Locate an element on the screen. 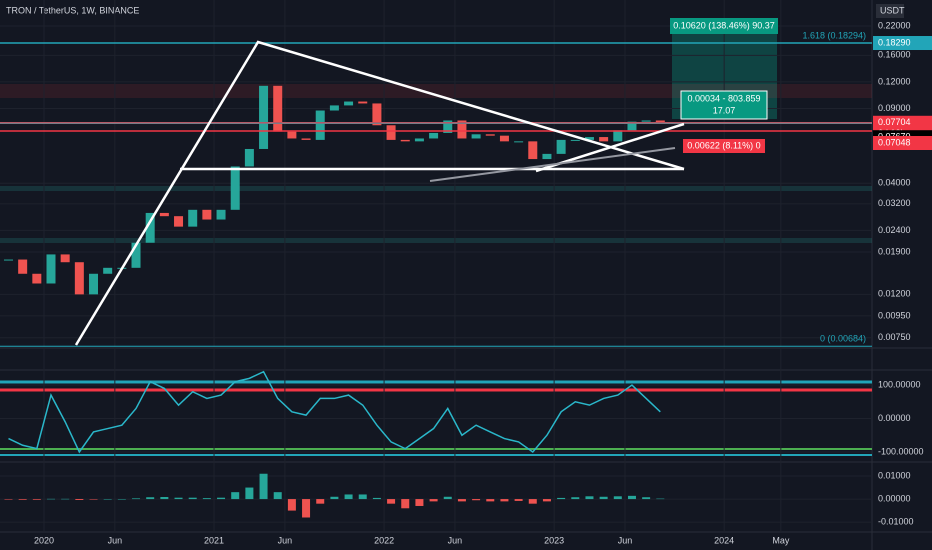 The width and height of the screenshot is (932, 550). currency: USDT is located at coordinates (892, 10).